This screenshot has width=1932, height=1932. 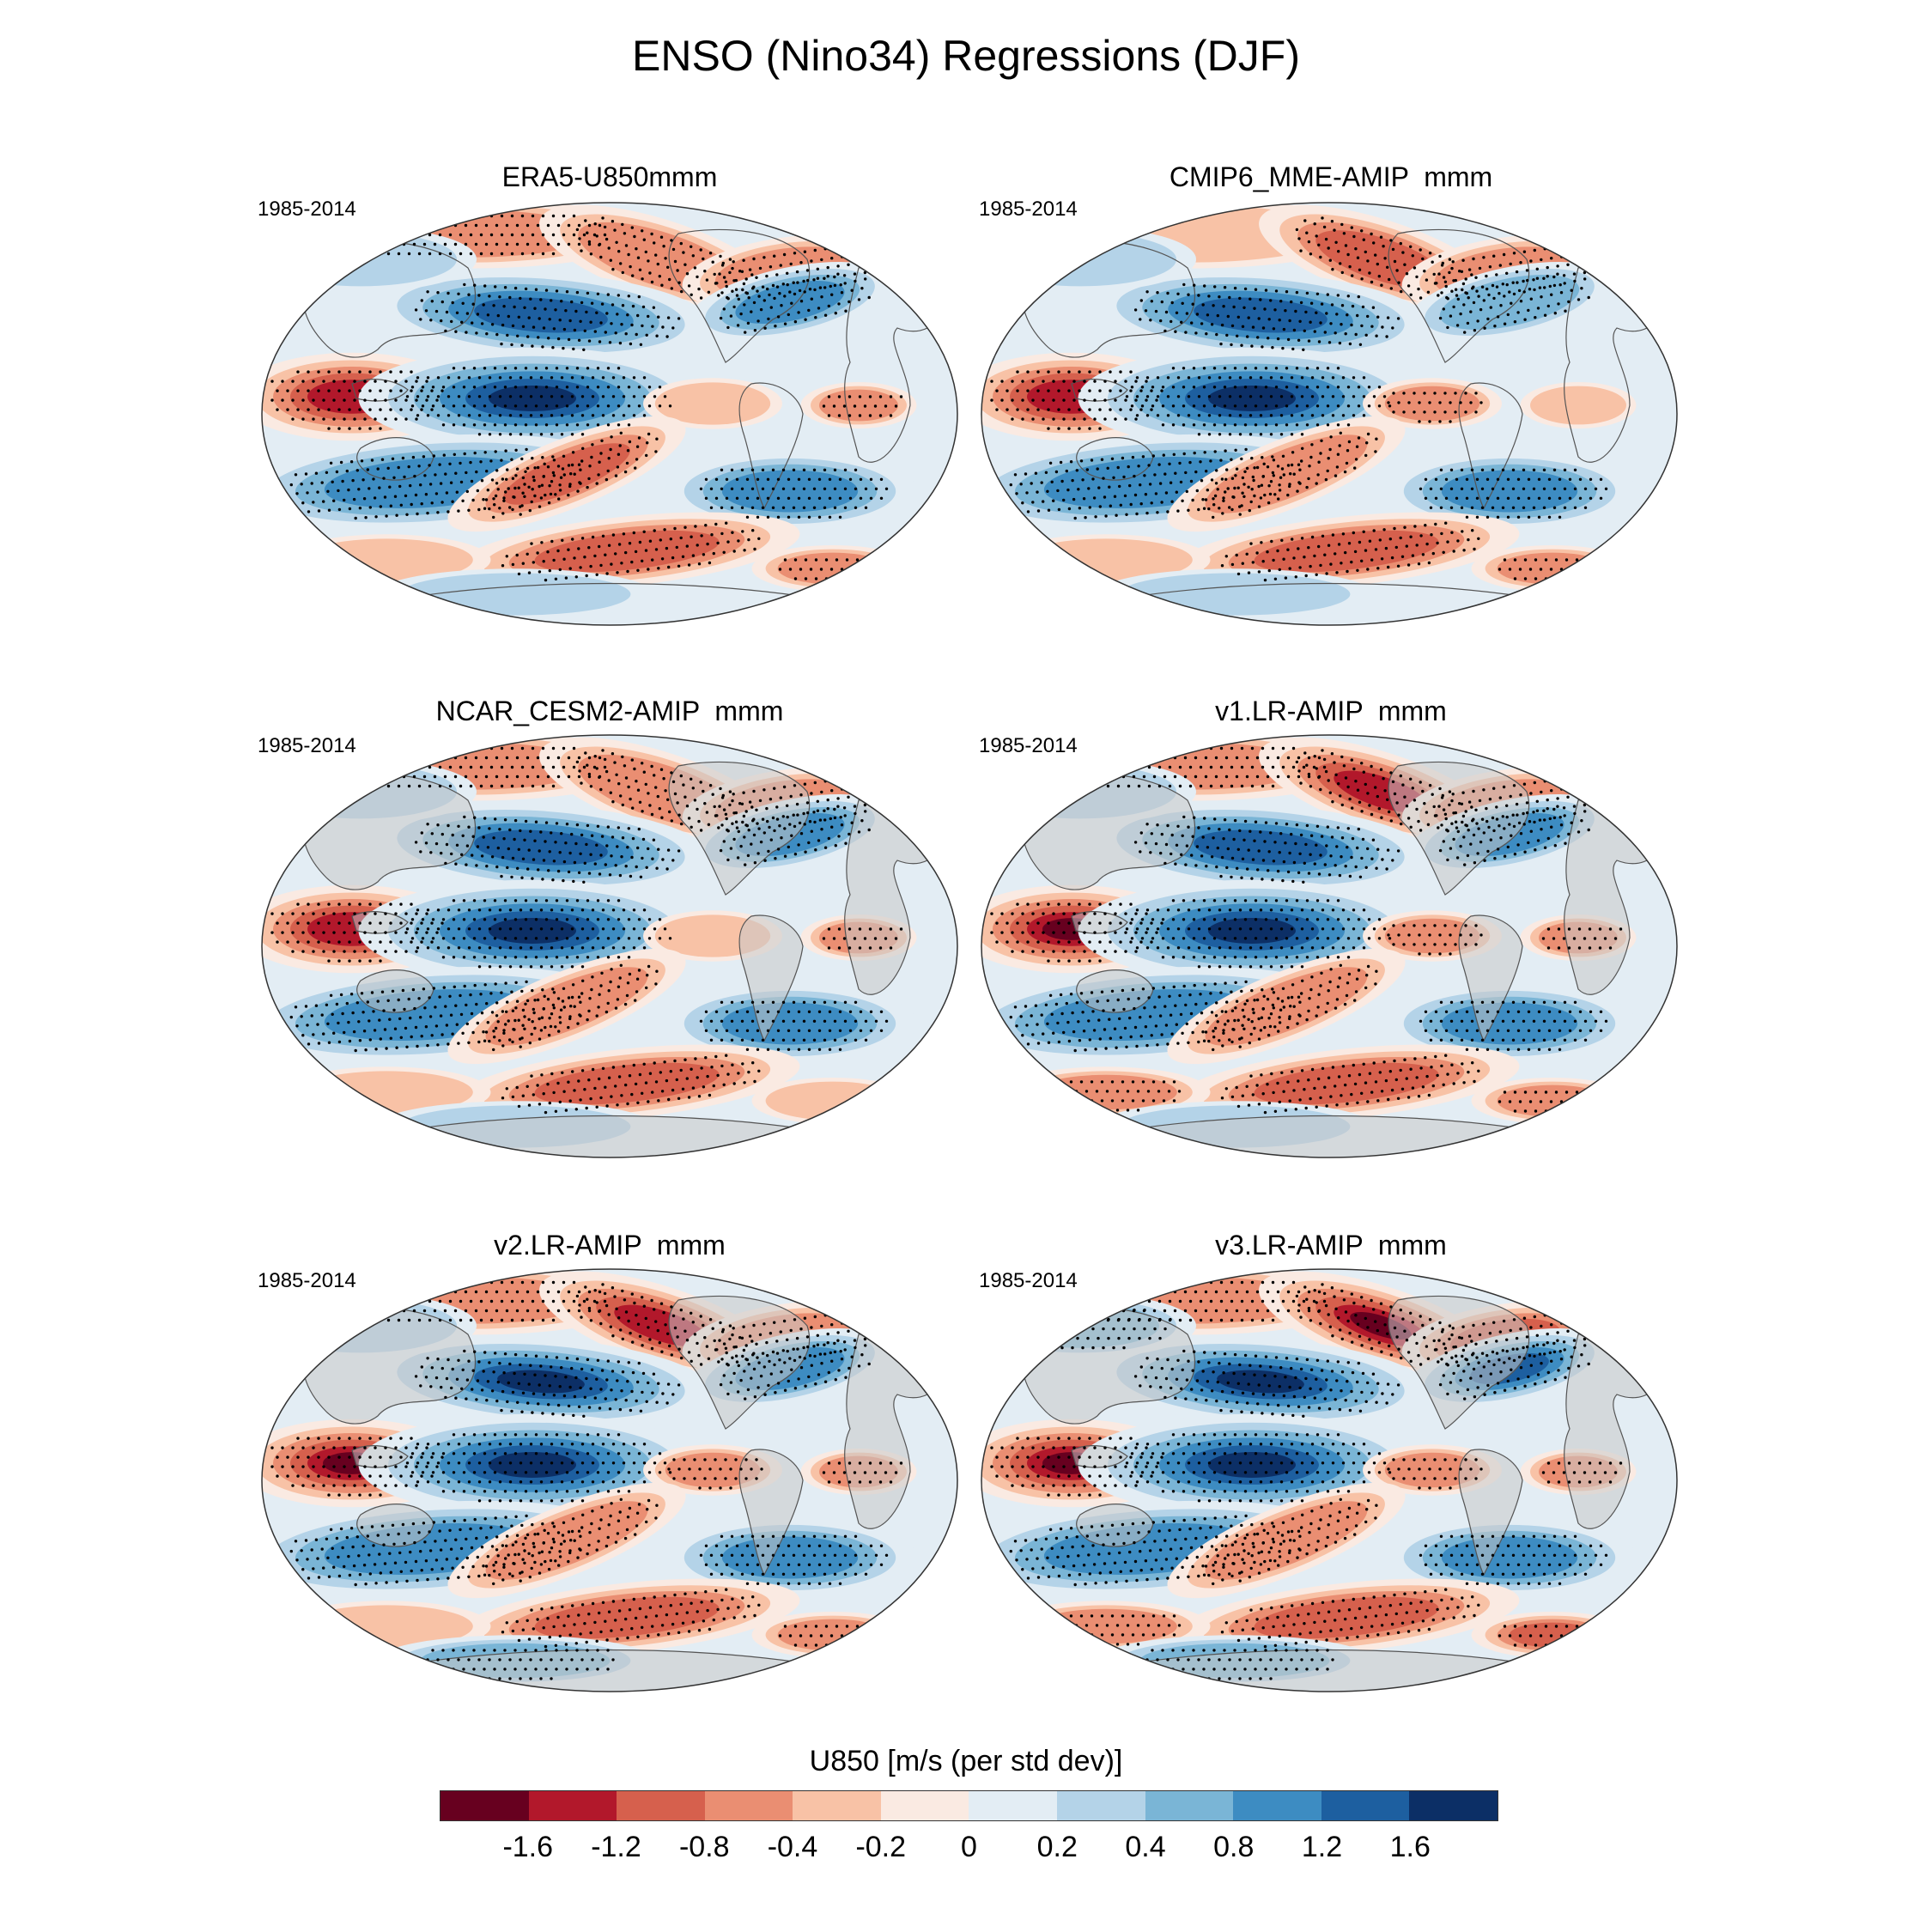 What do you see at coordinates (1331, 176) in the screenshot?
I see `panel-title-cmip6-mme: CMIP6_MME-AMIP mmm` at bounding box center [1331, 176].